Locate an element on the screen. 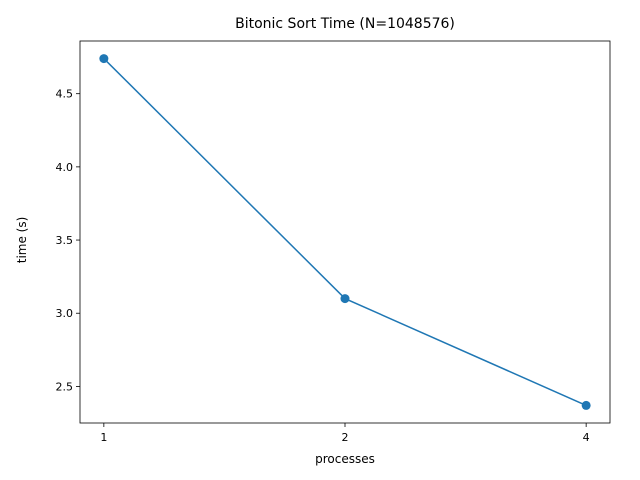 The height and width of the screenshot is (480, 640). chart-title: Bitonic Sort Time (N=1048576) is located at coordinates (345, 24).